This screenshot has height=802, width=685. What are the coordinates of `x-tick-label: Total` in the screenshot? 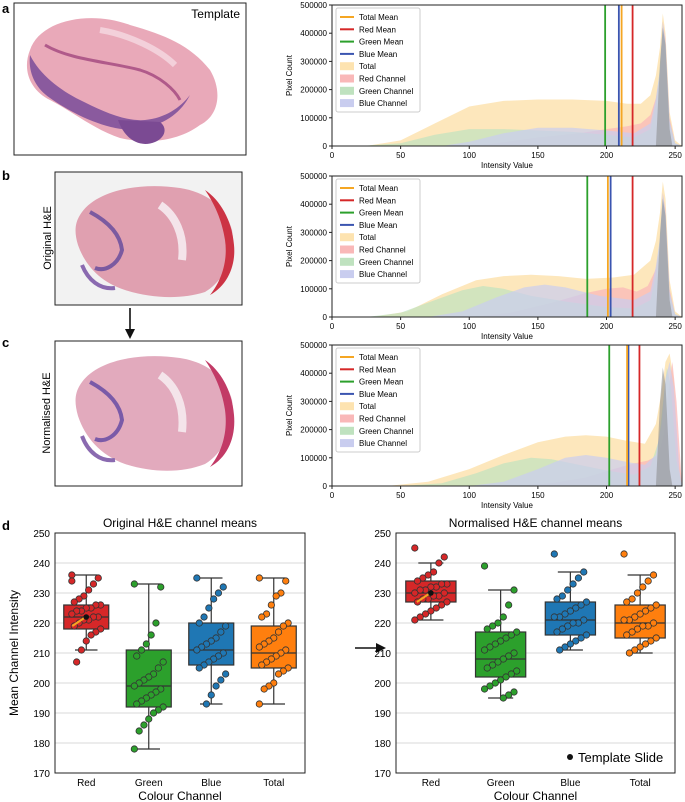 It's located at (273, 783).